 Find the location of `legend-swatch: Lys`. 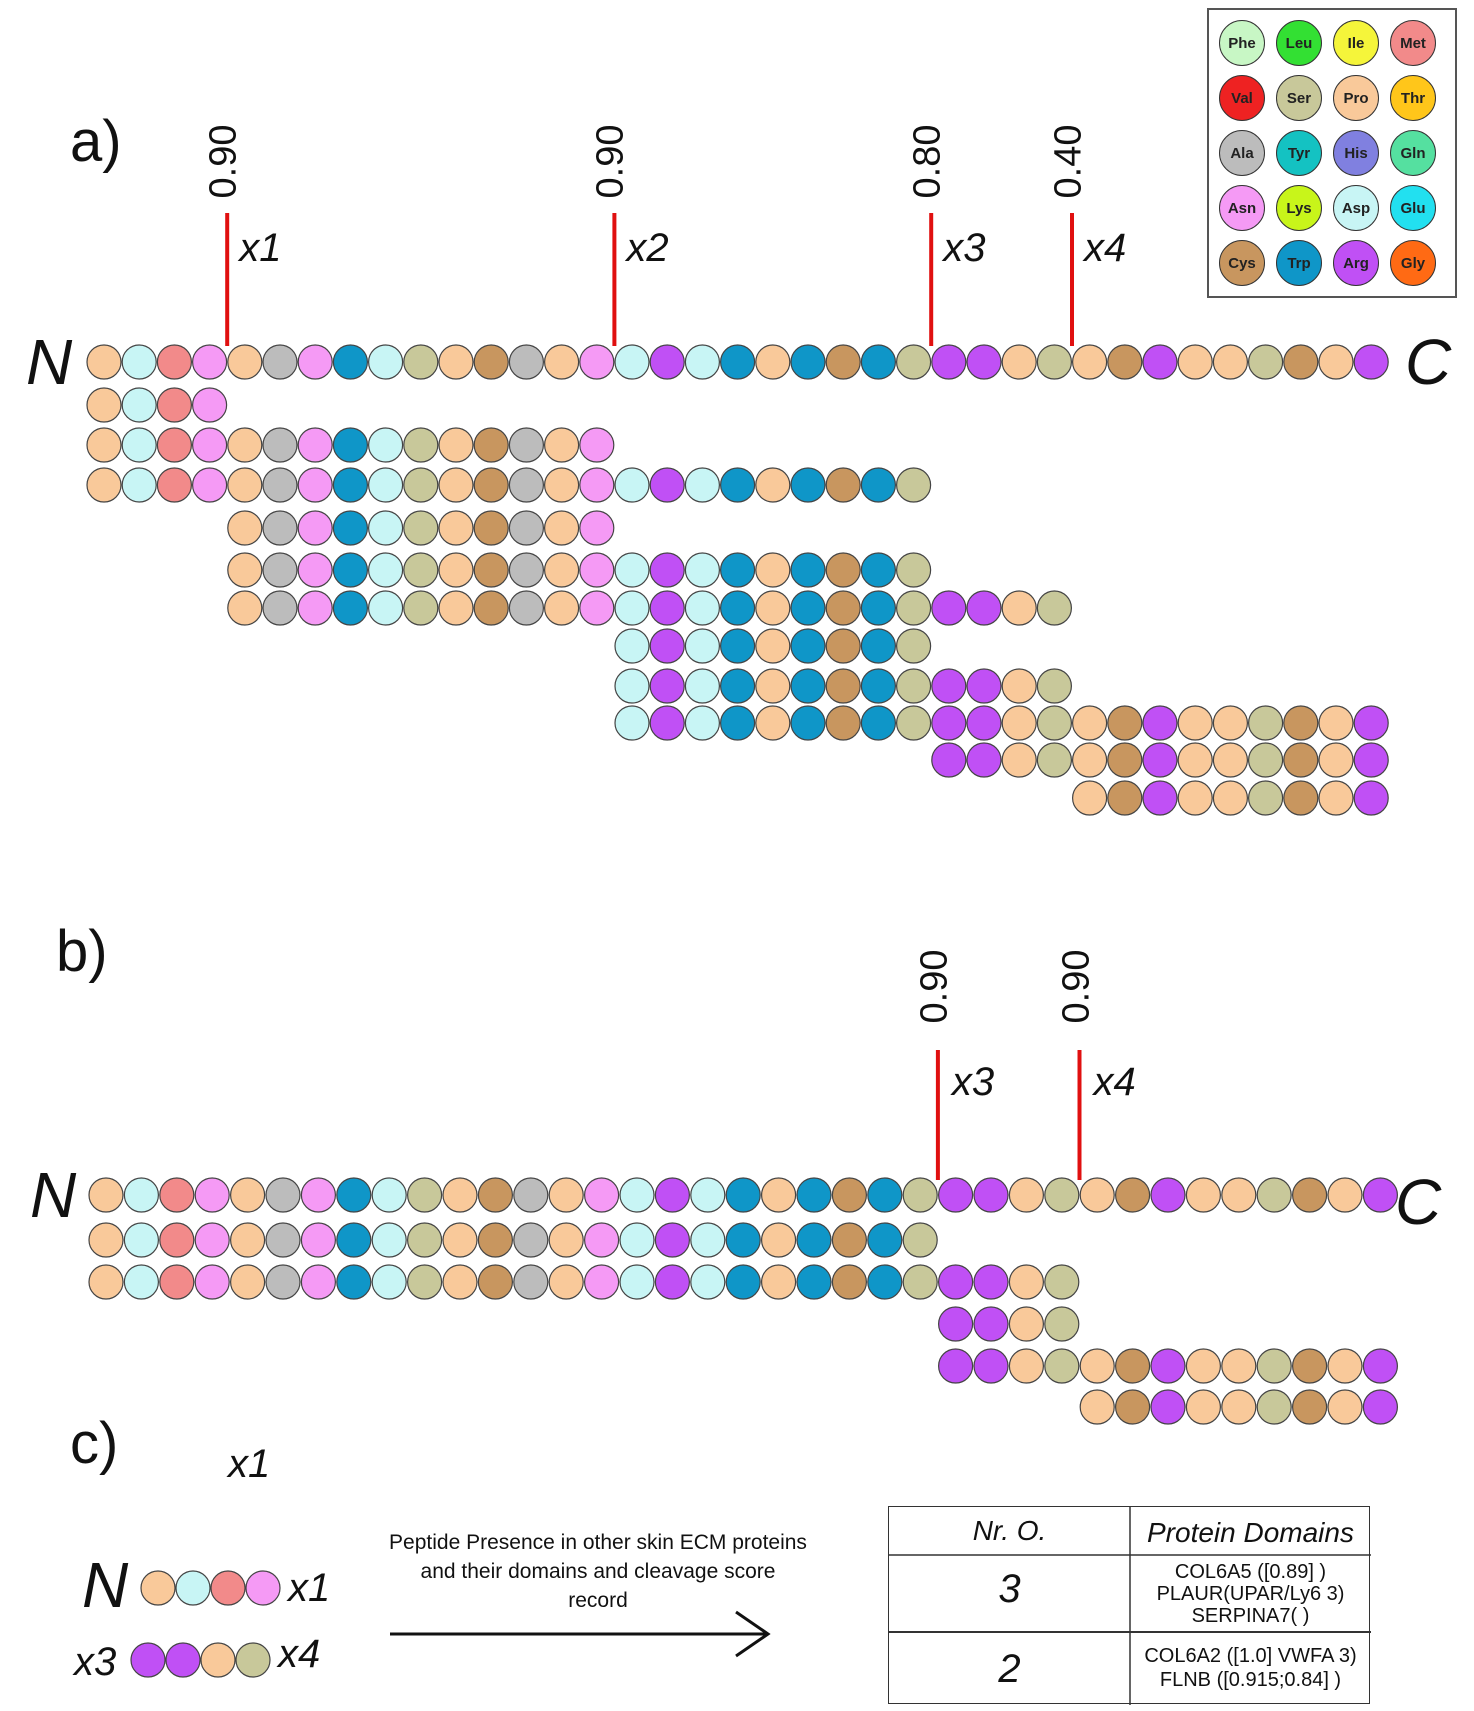

legend-swatch: Lys is located at coordinates (1299, 208).